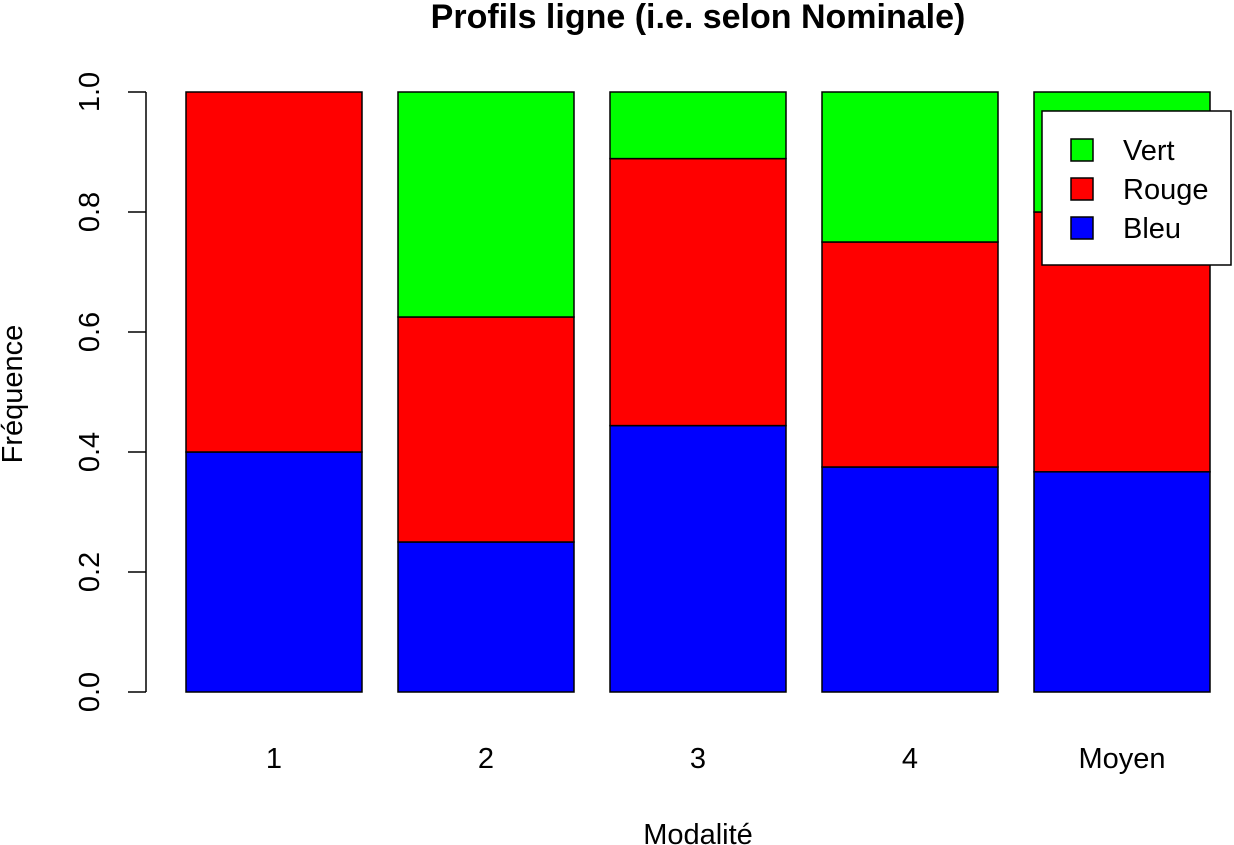 The width and height of the screenshot is (1234, 845). I want to click on x-tick-label: 2, so click(486, 759).